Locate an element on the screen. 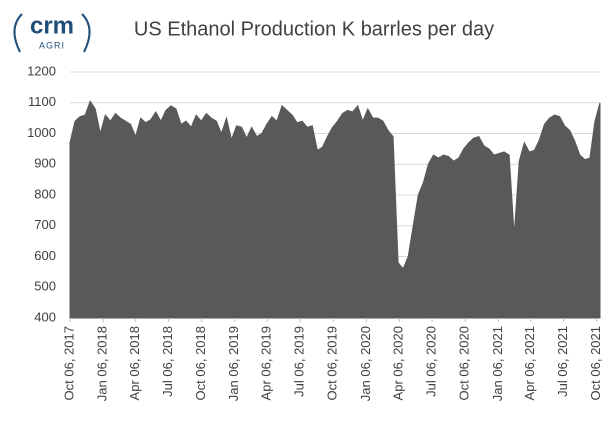 The image size is (613, 422). x-tick-label: Jul 06, 2018 is located at coordinates (167, 361).